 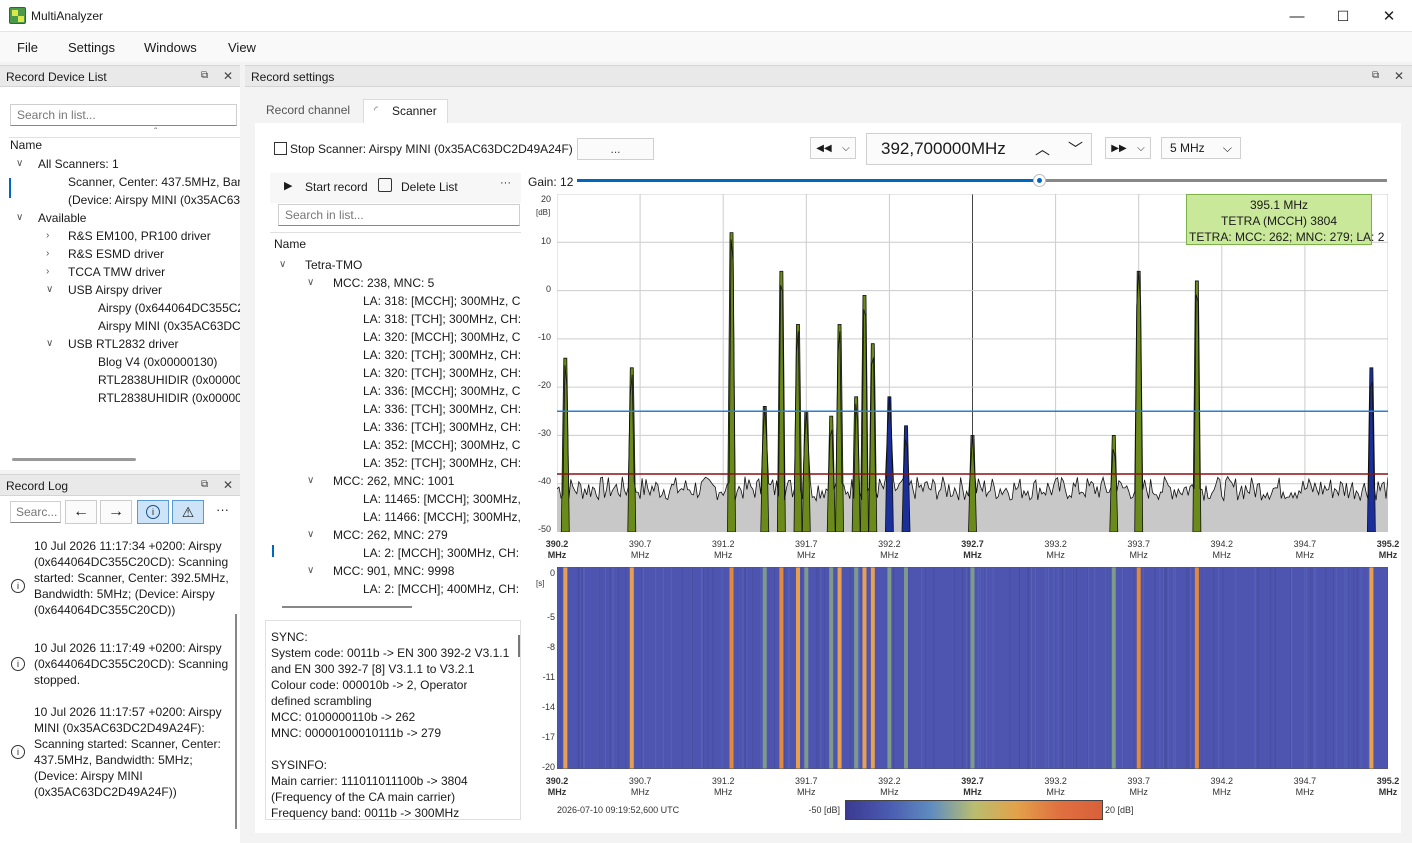 What do you see at coordinates (336, 187) in the screenshot?
I see `start-record-button: Start record` at bounding box center [336, 187].